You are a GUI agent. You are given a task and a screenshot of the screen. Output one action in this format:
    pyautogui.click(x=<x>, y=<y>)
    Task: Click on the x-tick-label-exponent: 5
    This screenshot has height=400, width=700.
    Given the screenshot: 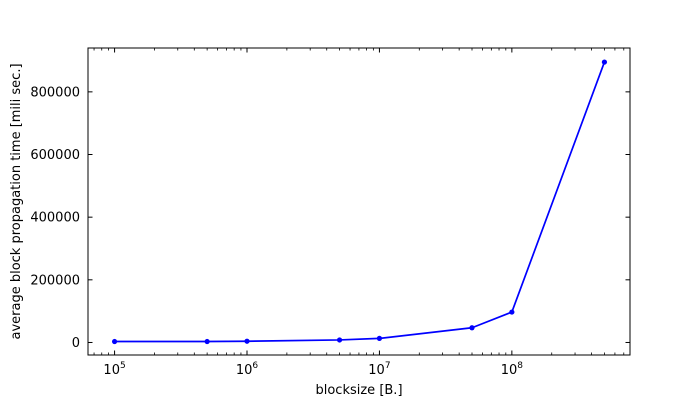 What is the action you would take?
    pyautogui.click(x=123, y=366)
    